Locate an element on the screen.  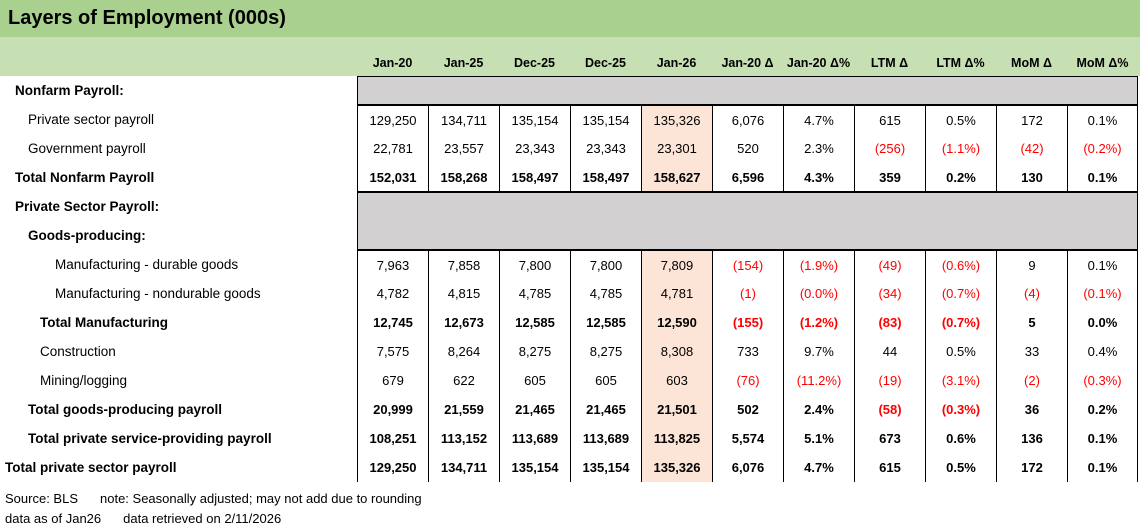
table-row: Goods-producing: is located at coordinates (570, 235).